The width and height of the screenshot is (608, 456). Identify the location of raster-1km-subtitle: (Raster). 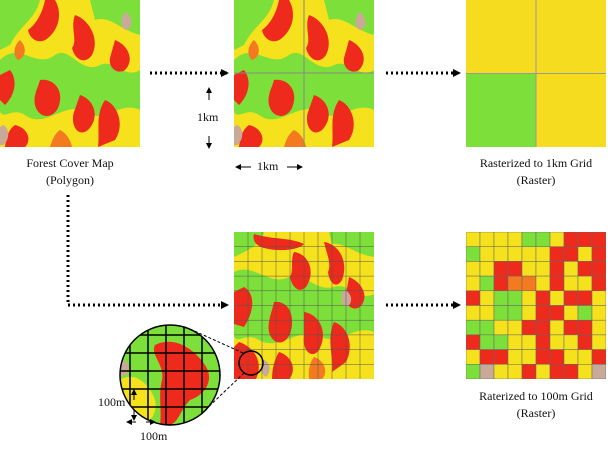
(536, 180).